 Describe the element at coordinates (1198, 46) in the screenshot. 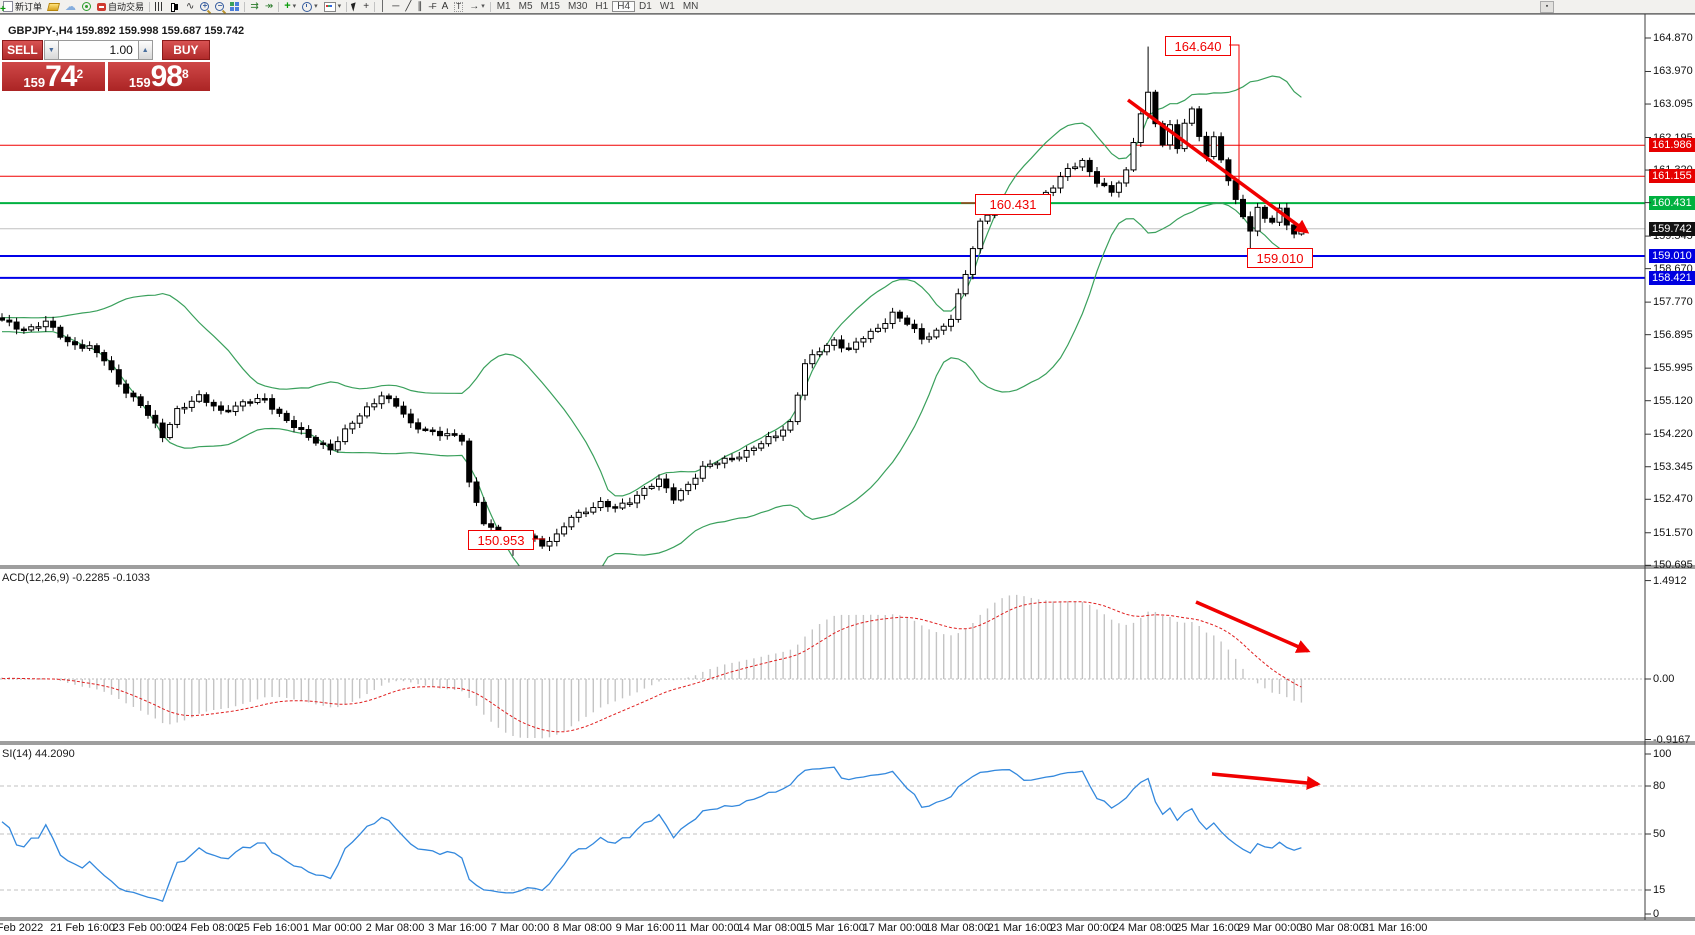

I see `price-annotation-box: 164.640` at that location.